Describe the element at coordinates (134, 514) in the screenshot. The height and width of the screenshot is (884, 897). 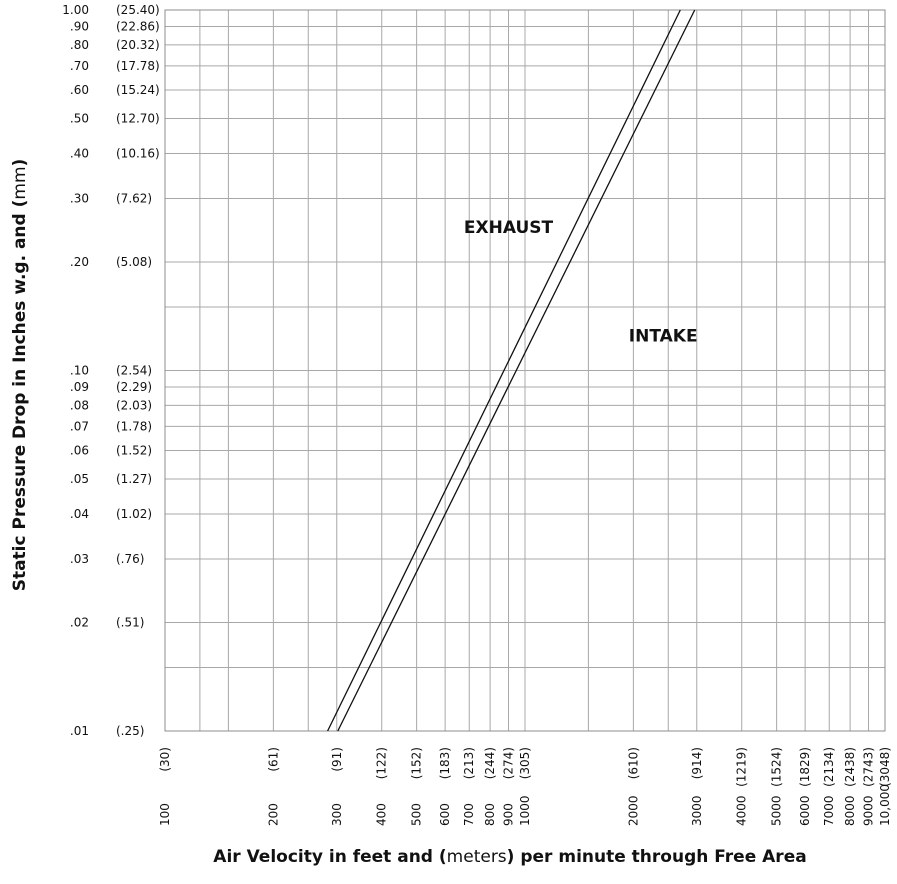
I see `y-tick-label-mm: (1.02)` at that location.